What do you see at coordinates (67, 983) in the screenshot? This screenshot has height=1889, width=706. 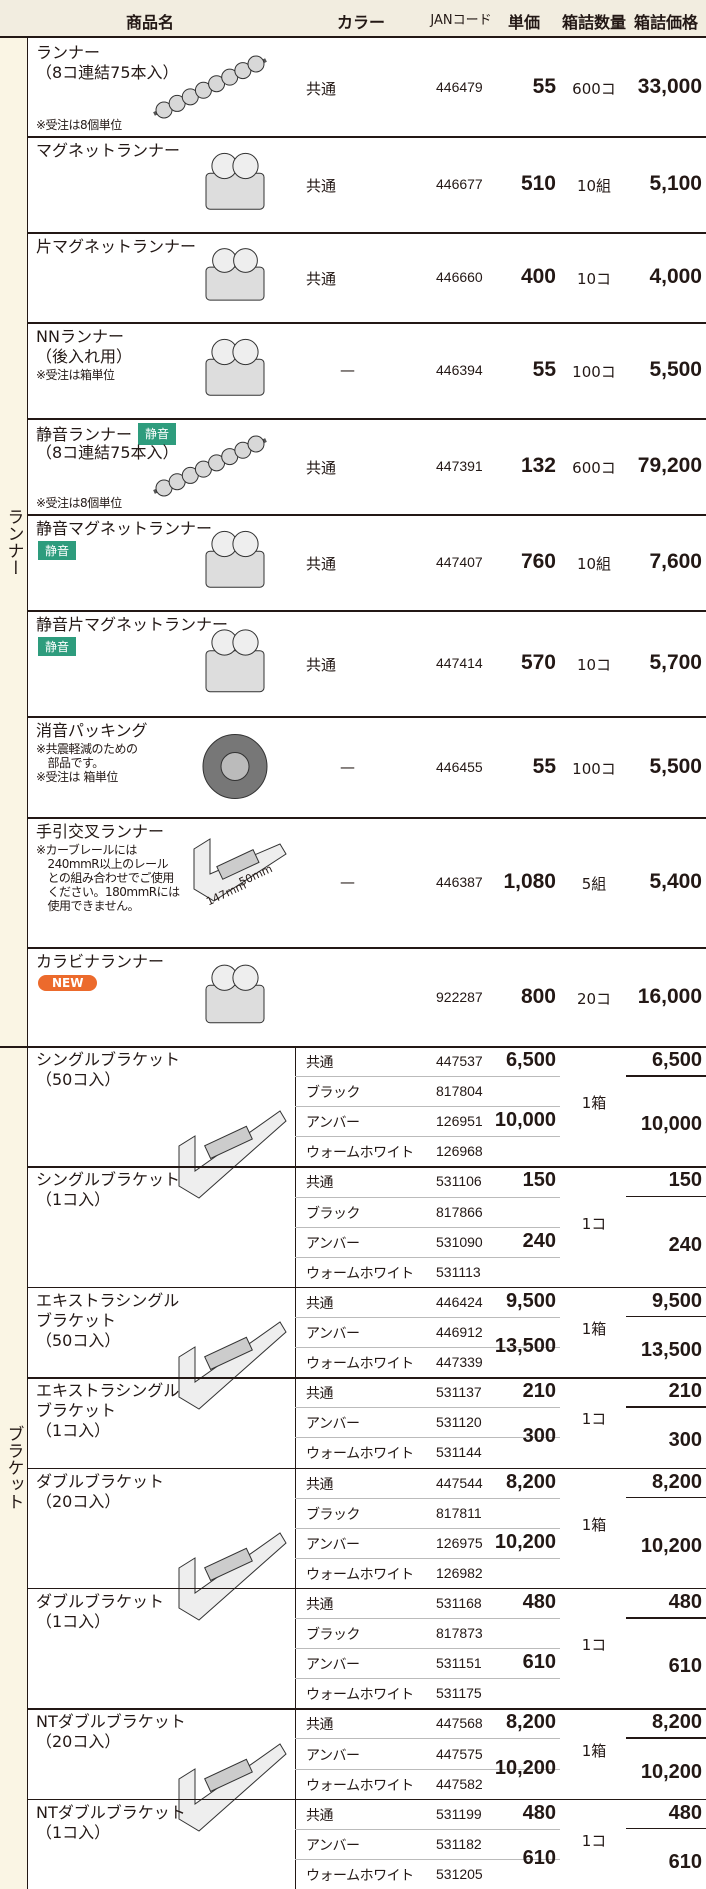 I see `badge-line: NEW` at bounding box center [67, 983].